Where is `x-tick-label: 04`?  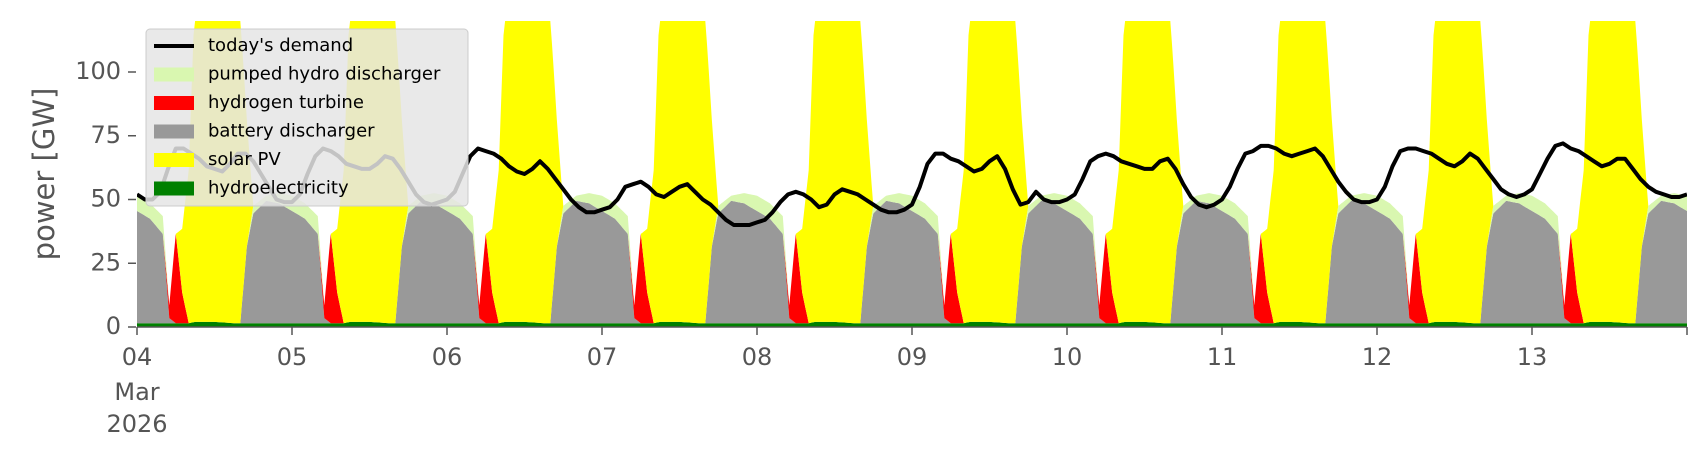
x-tick-label: 04 is located at coordinates (137, 357).